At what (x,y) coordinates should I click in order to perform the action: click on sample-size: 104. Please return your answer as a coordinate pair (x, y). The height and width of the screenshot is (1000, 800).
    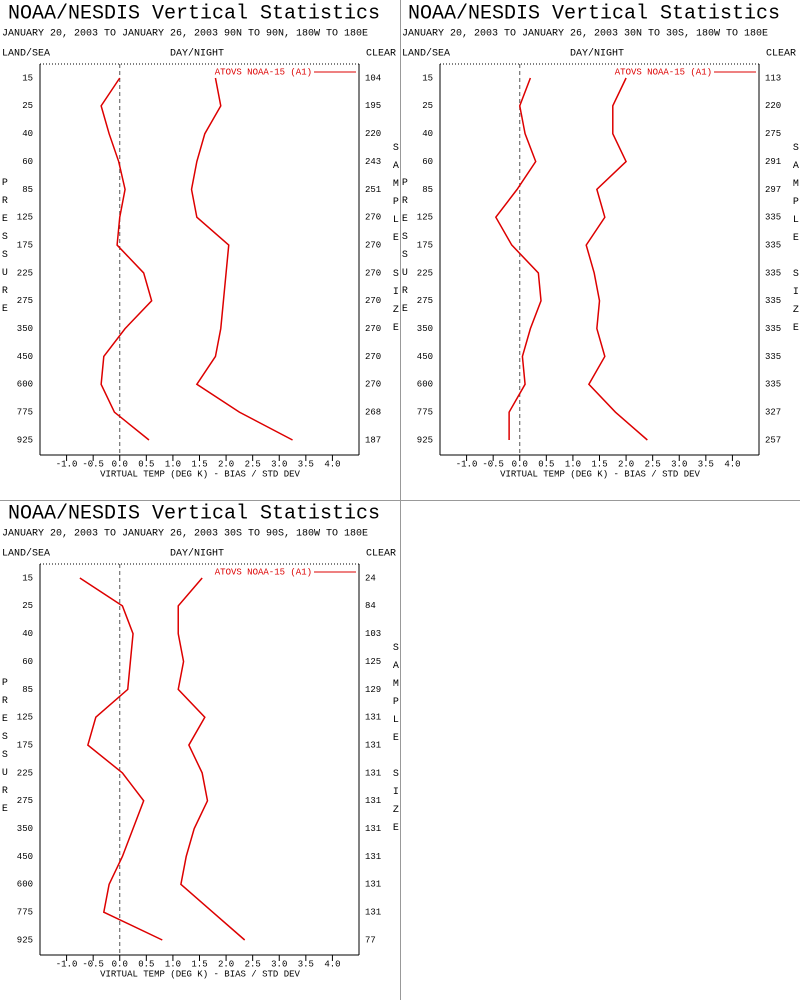
    Looking at the image, I should click on (373, 78).